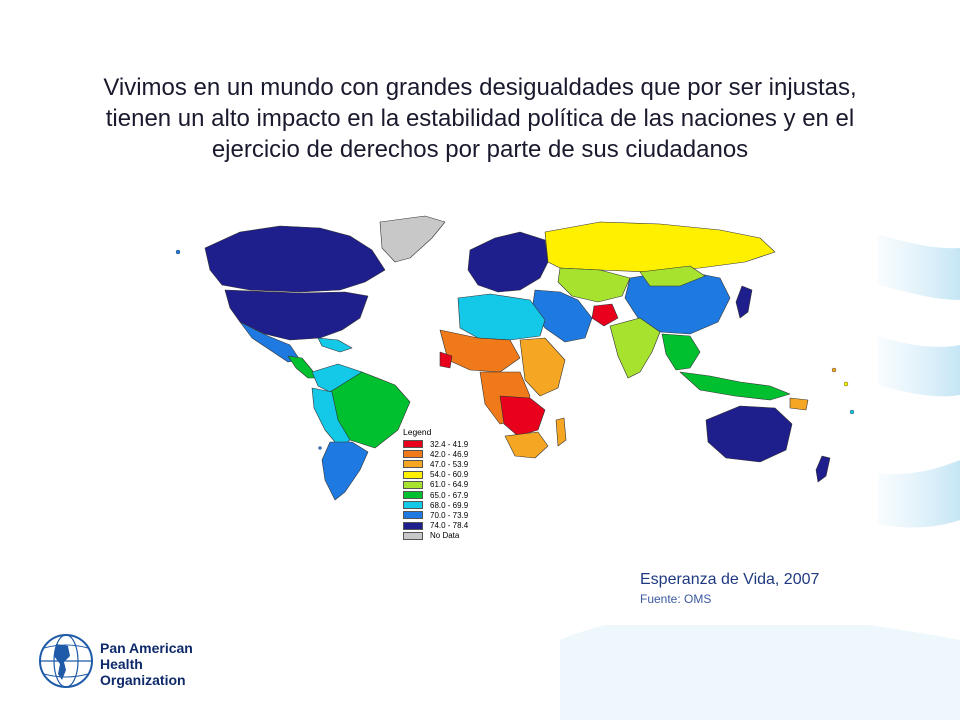 The height and width of the screenshot is (720, 960). I want to click on legend-label-0: 32.4 - 41.9, so click(449, 444).